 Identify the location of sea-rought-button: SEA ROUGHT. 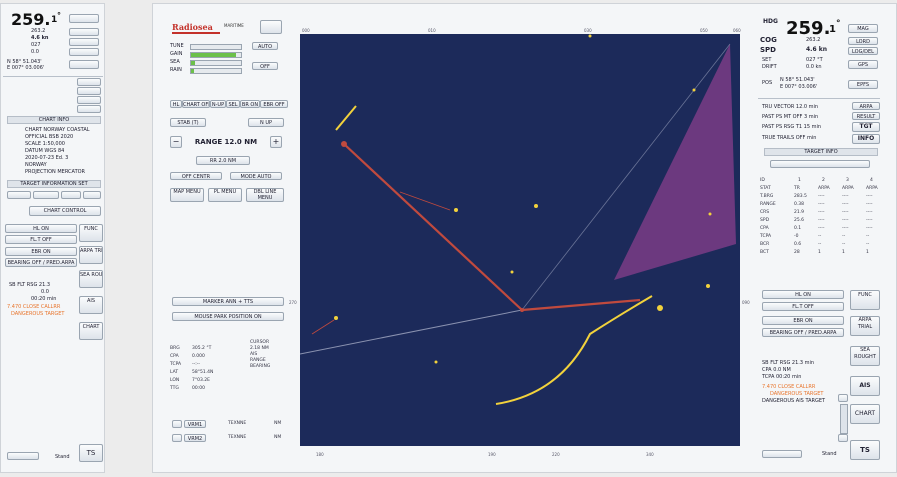
(865, 356).